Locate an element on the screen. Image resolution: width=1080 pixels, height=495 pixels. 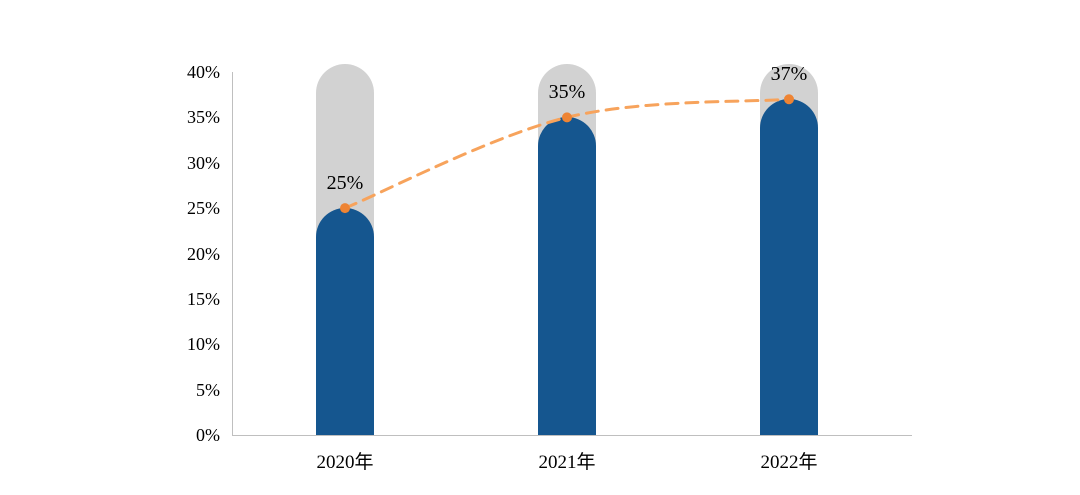
y-axis-tick-labels: 0% 5% 10% 15% 20% 25% 30% 35% 40% is located at coordinates (183, 253).